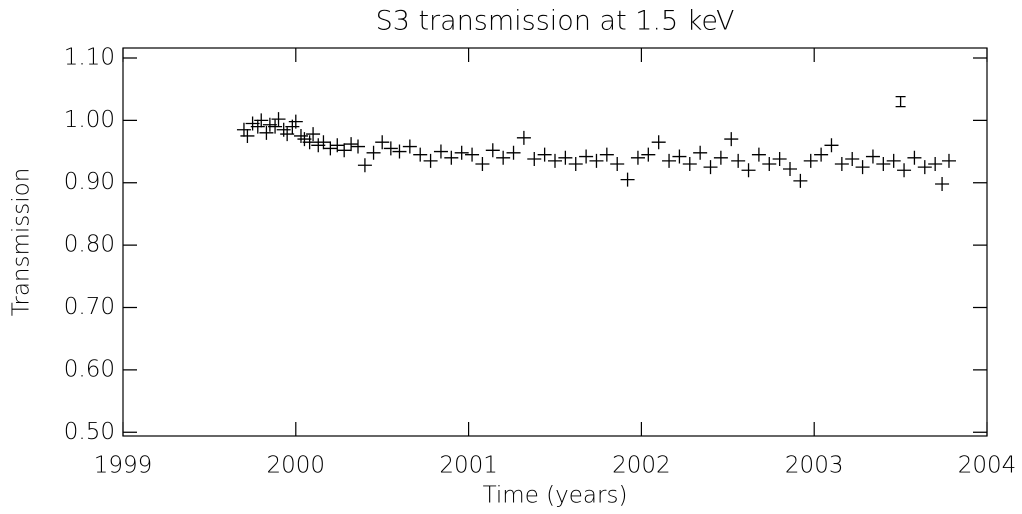 This screenshot has height=514, width=1022. What do you see at coordinates (89, 57) in the screenshot?
I see `y-tick-label: 1.10` at bounding box center [89, 57].